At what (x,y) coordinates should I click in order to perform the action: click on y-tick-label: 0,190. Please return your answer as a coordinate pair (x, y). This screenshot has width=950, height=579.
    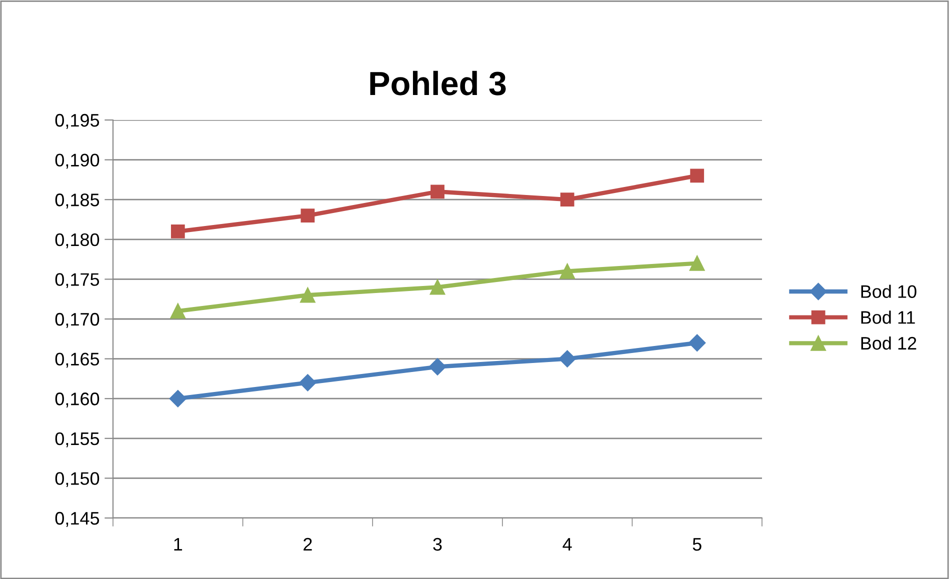
    Looking at the image, I should click on (77, 161).